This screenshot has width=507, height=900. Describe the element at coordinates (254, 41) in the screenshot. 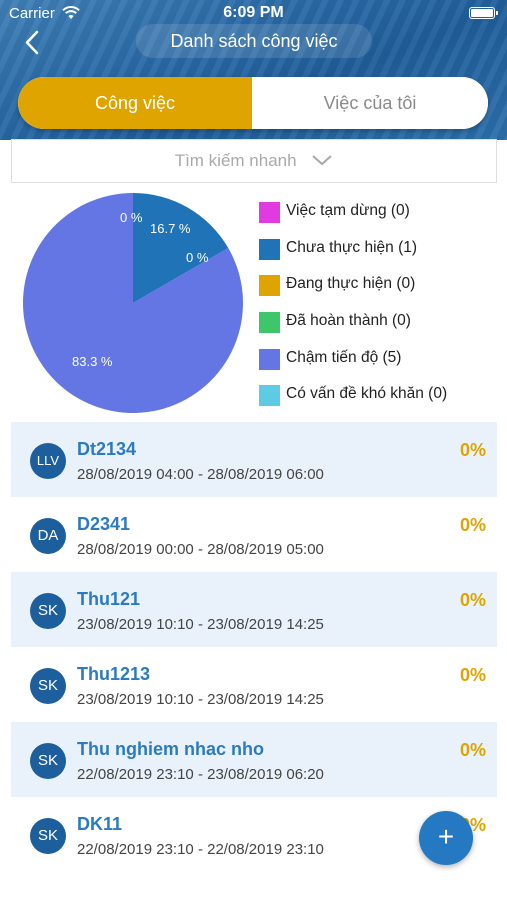

I see `page-title: Danh sách công việc` at that location.